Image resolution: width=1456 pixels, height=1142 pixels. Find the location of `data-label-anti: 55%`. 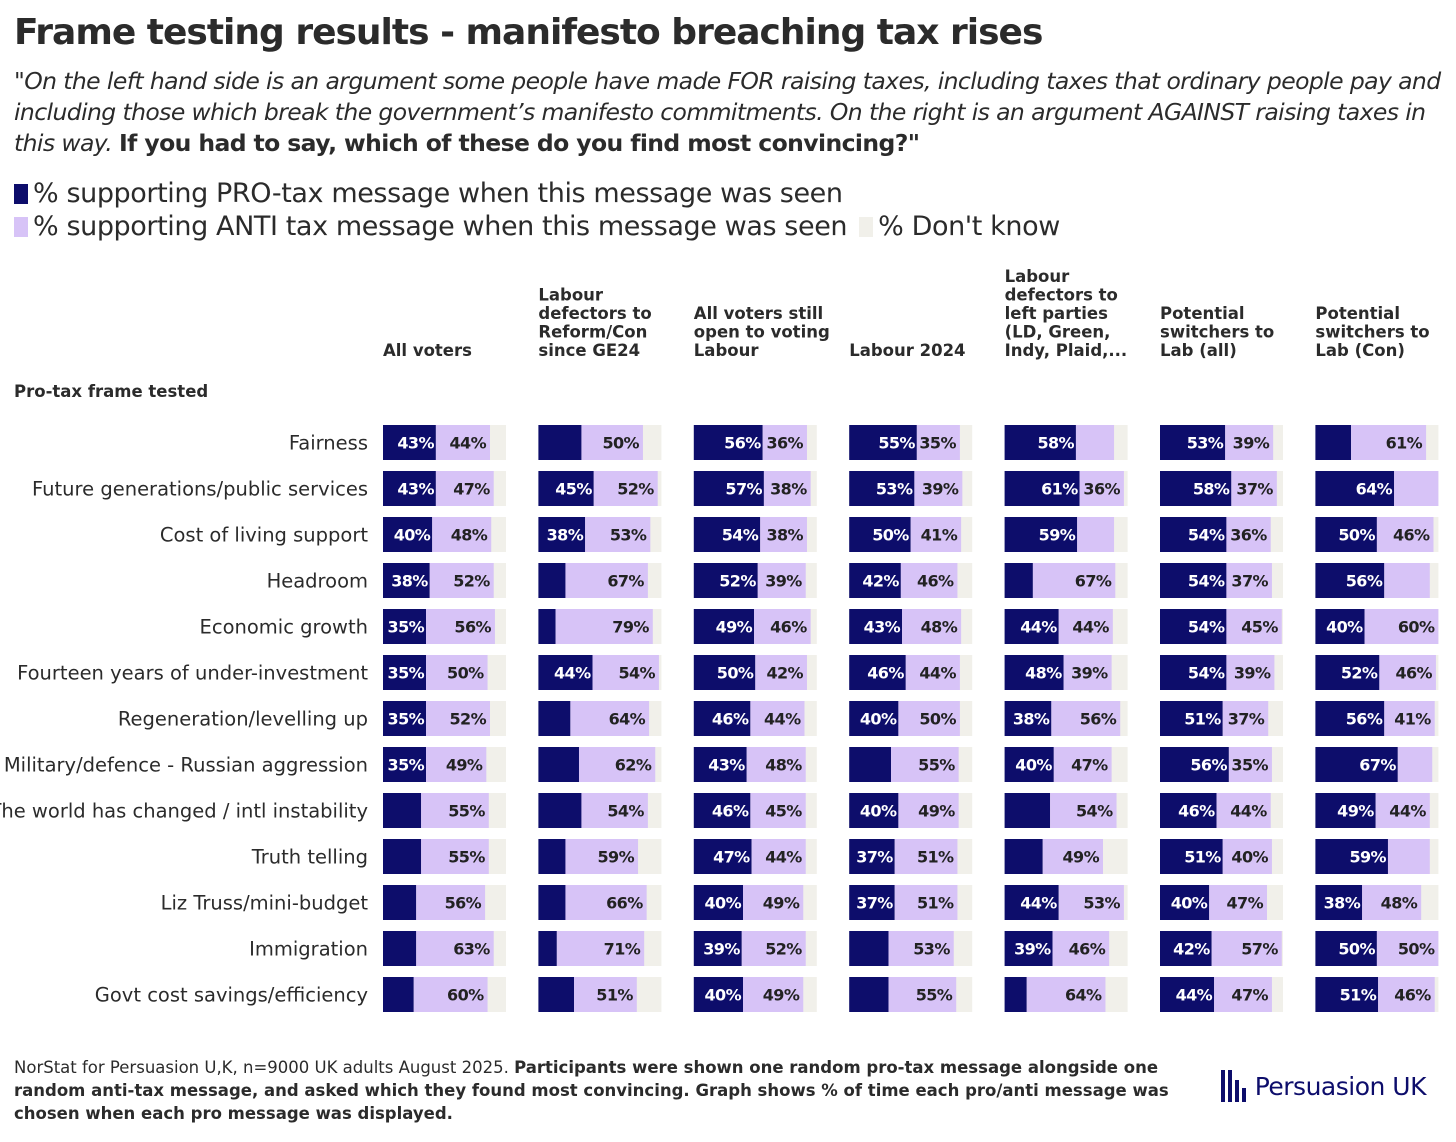

data-label-anti: 55% is located at coordinates (936, 765).